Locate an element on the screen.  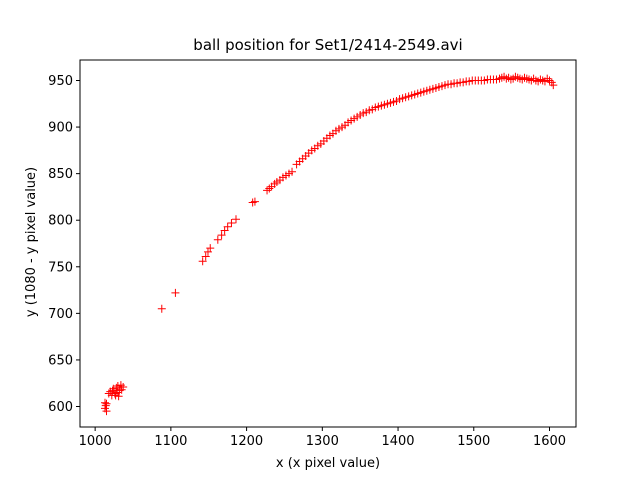
y-tick-label: 750 is located at coordinates (60, 267).